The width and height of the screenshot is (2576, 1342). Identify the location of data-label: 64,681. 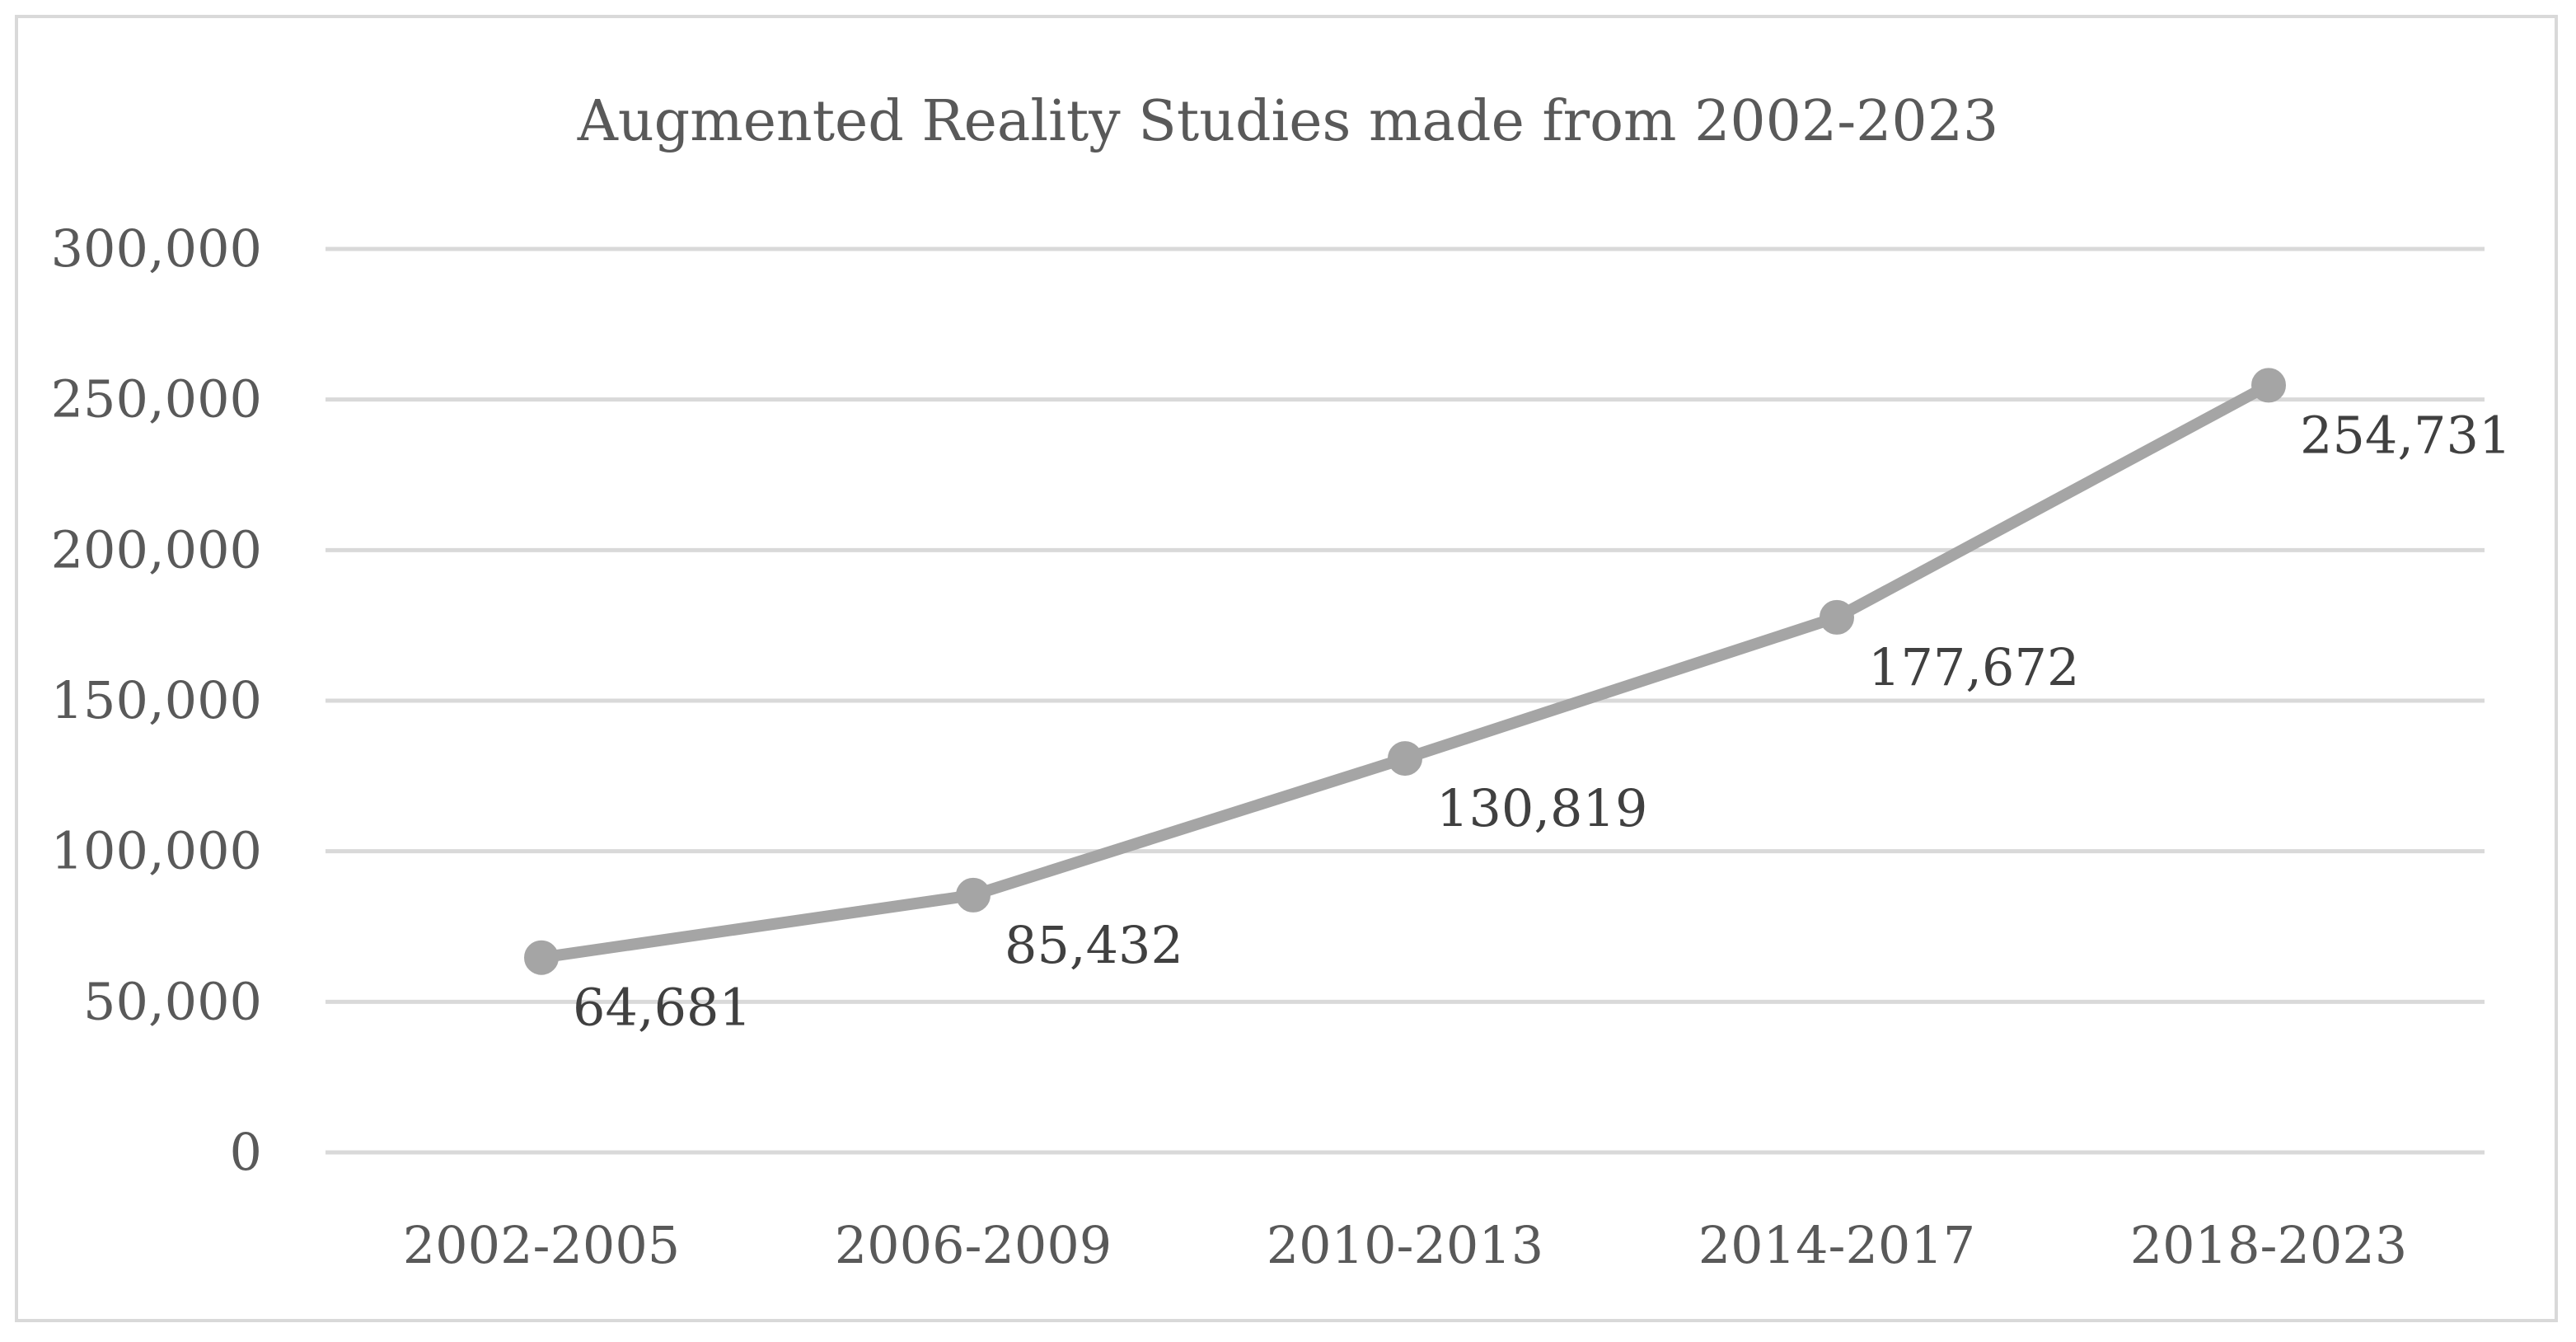
(662, 1008).